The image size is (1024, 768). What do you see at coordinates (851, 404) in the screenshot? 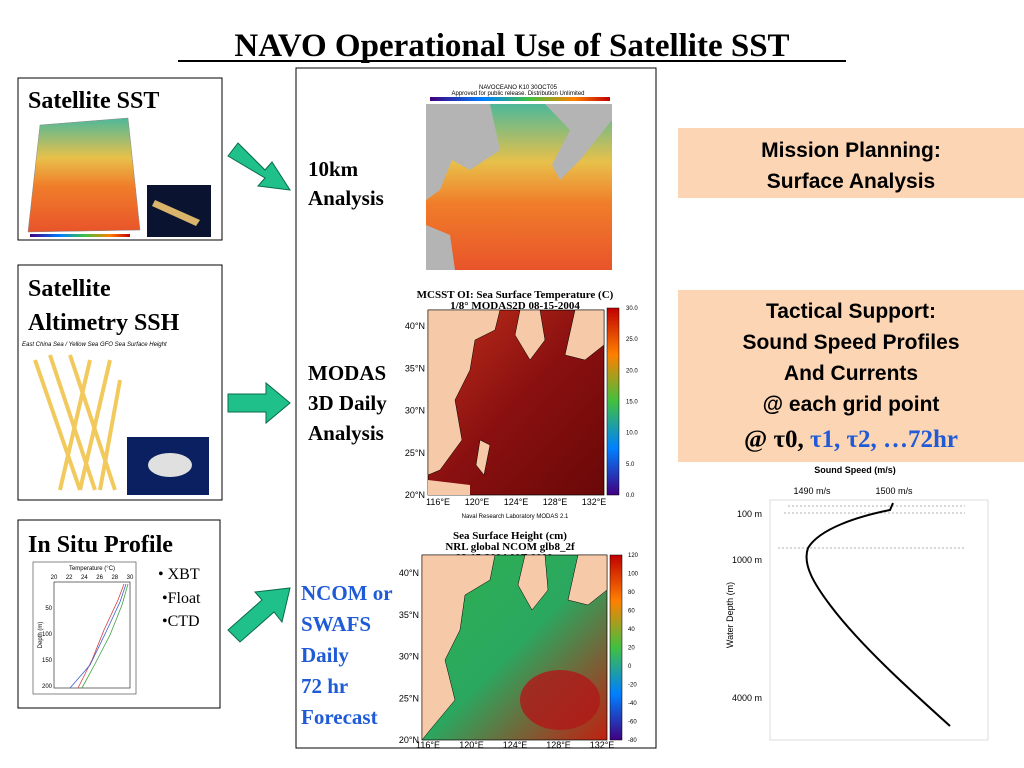
I see `output-label: @ each grid point` at bounding box center [851, 404].